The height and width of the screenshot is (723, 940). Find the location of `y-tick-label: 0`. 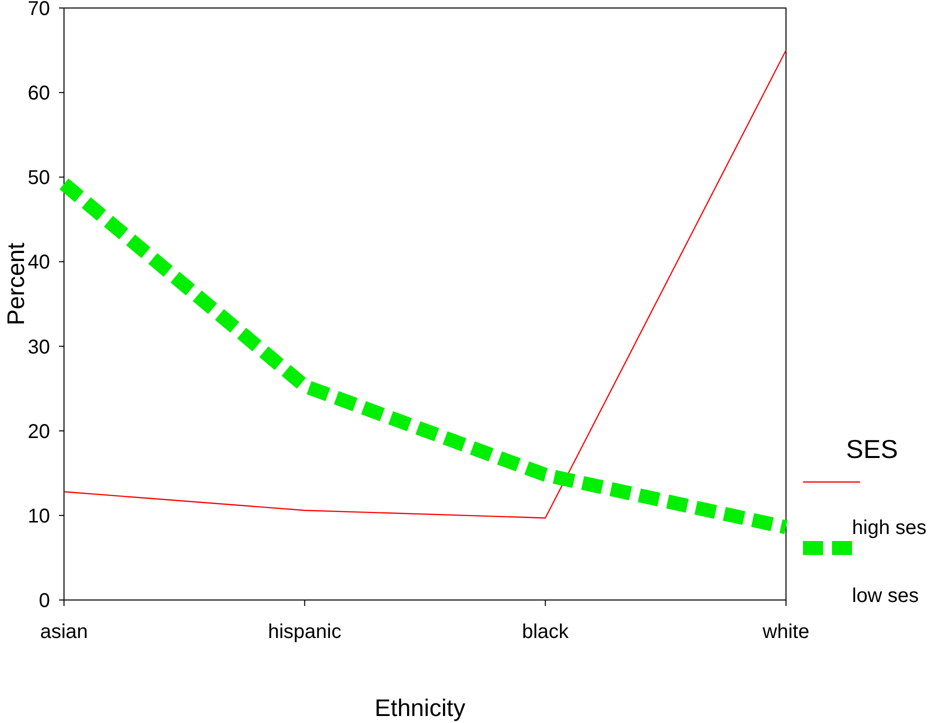

y-tick-label: 0 is located at coordinates (44, 601).